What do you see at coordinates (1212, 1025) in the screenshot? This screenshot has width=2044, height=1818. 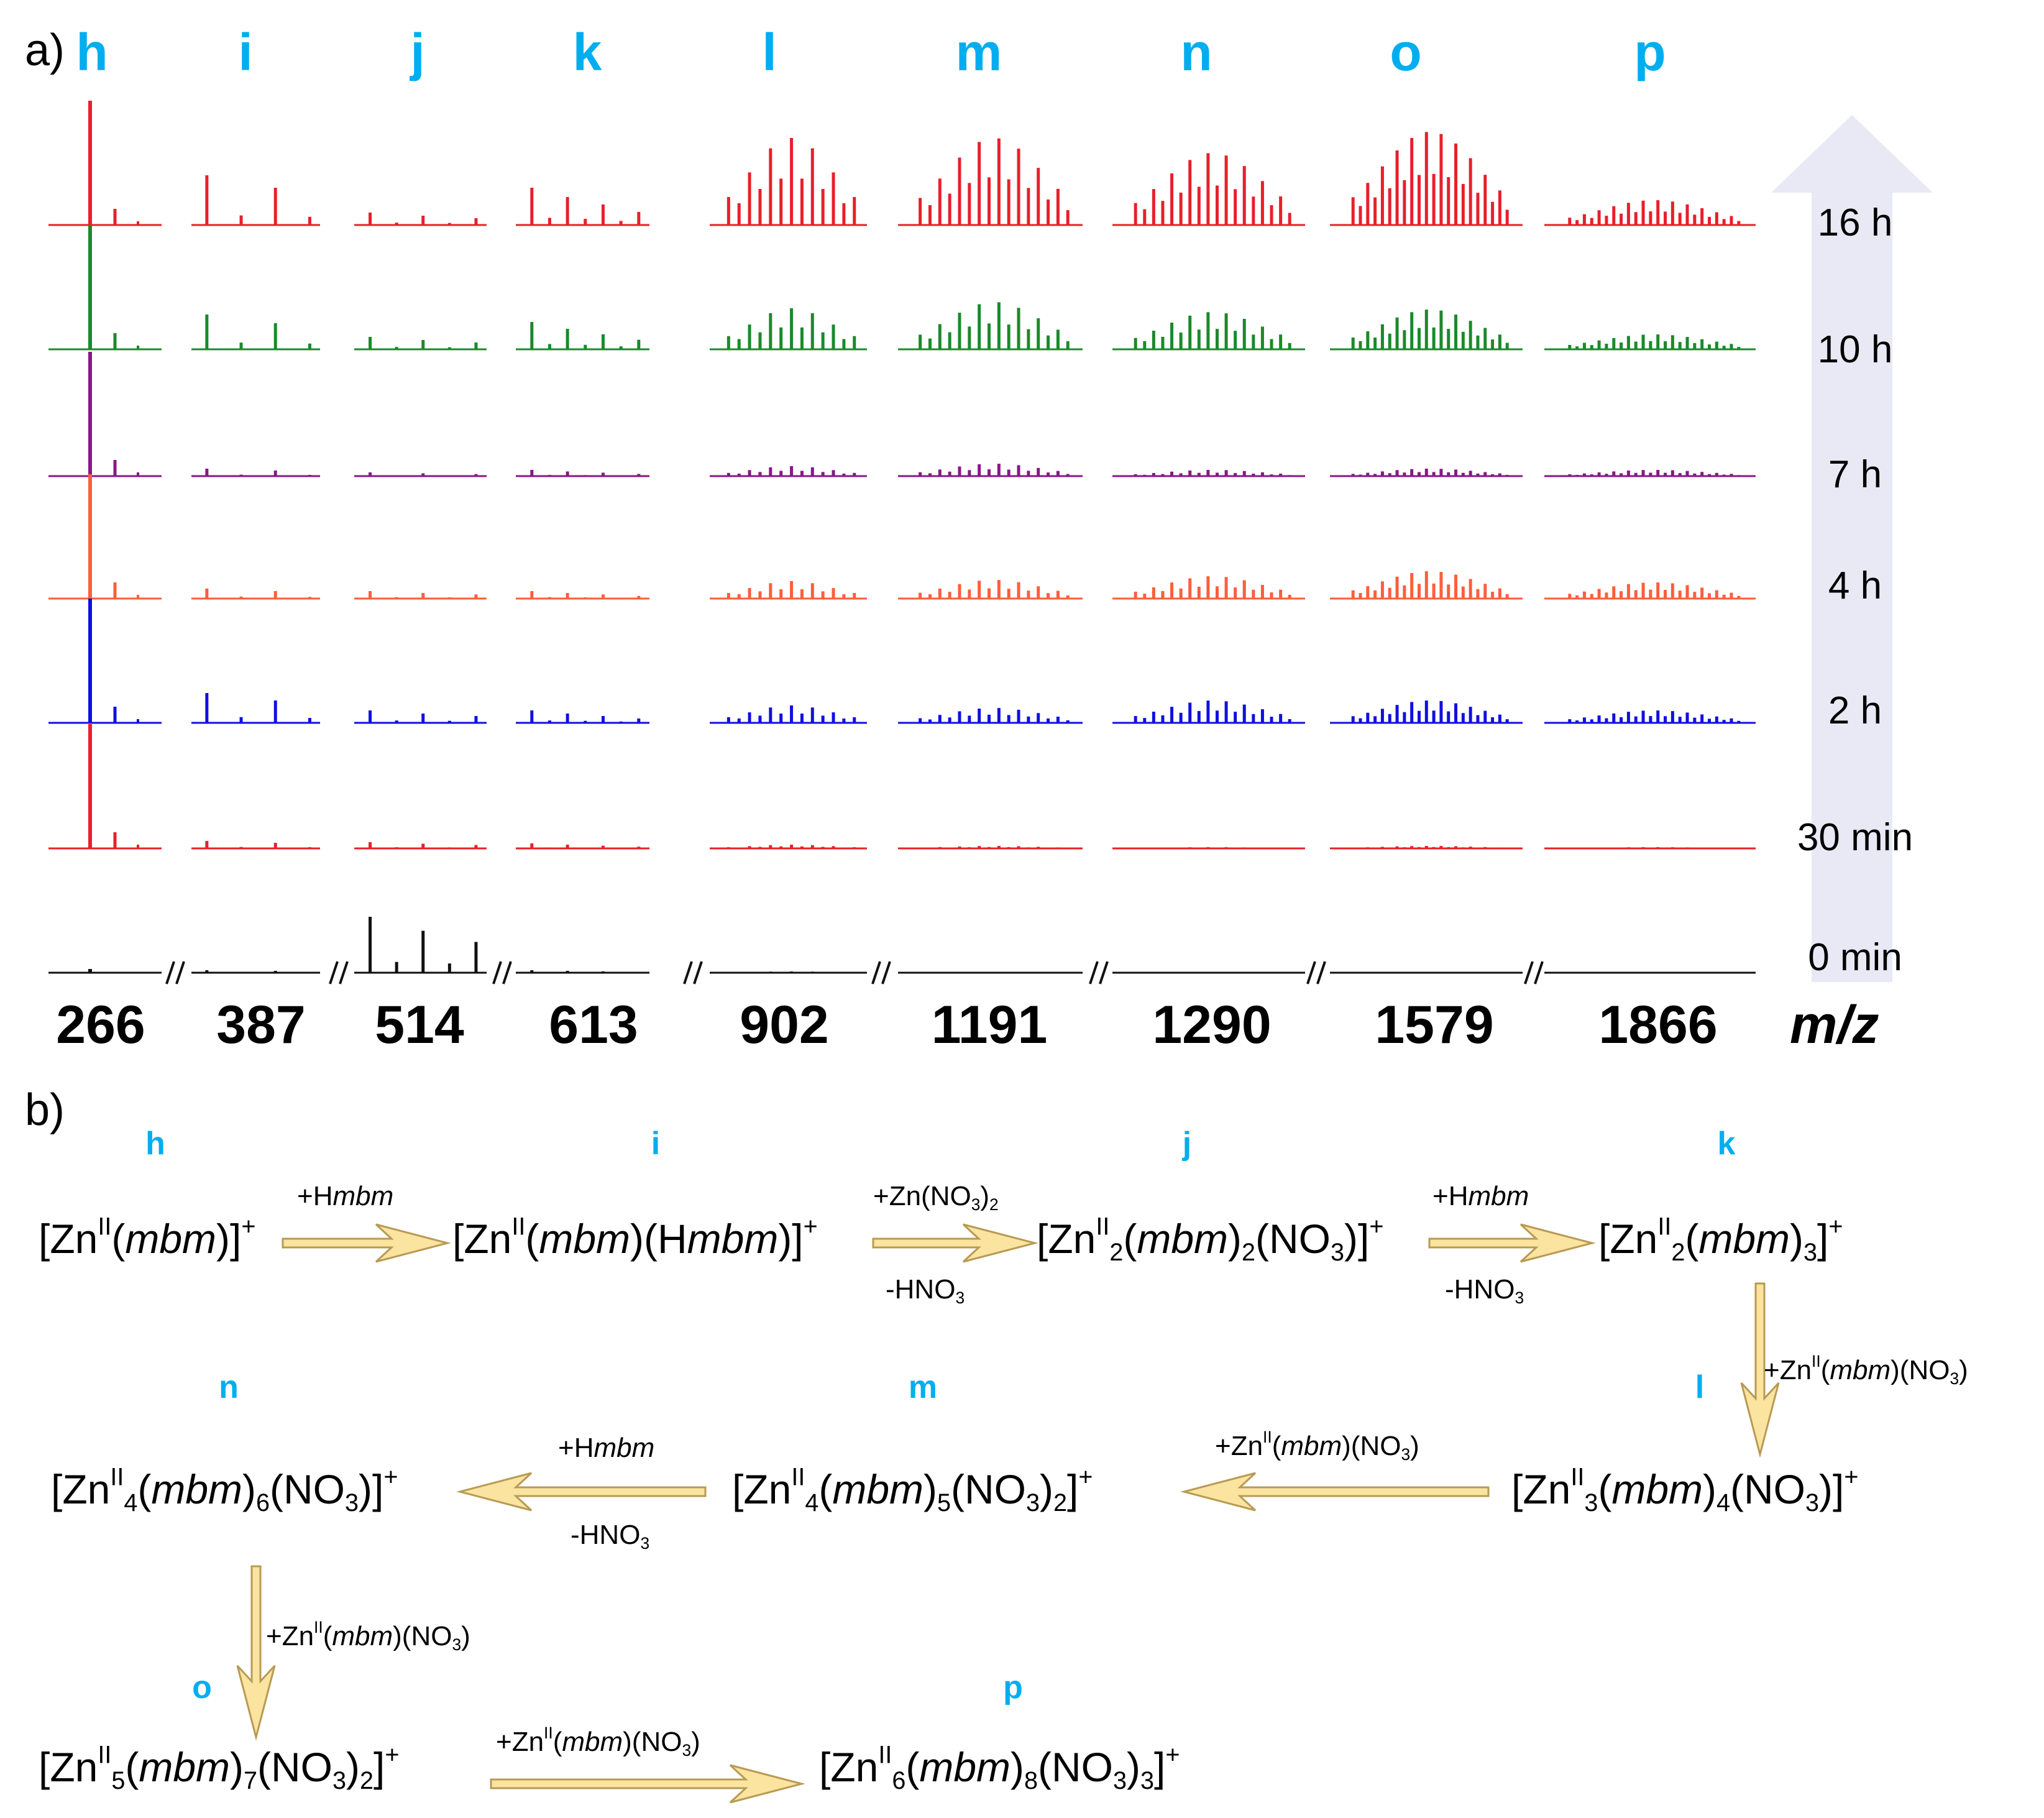 I see `mz-tick-1290: 1290` at bounding box center [1212, 1025].